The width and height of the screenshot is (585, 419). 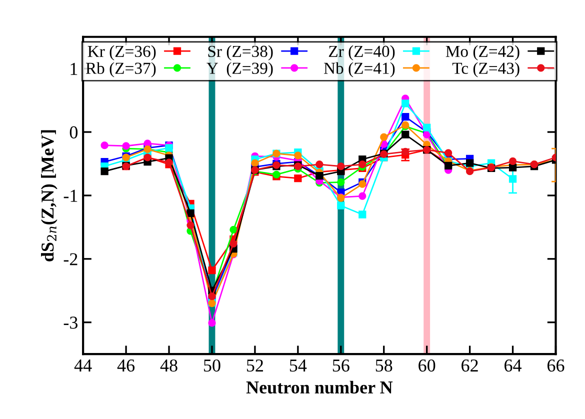 I want to click on x-tick-label: 64, so click(x=513, y=365).